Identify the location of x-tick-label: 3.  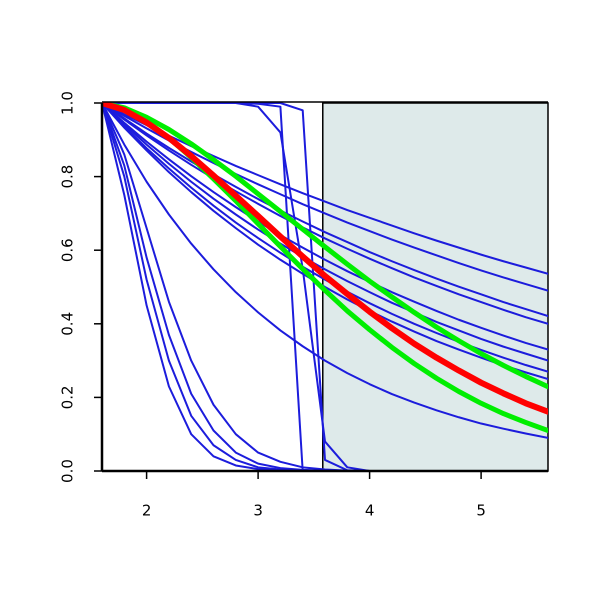
(258, 511).